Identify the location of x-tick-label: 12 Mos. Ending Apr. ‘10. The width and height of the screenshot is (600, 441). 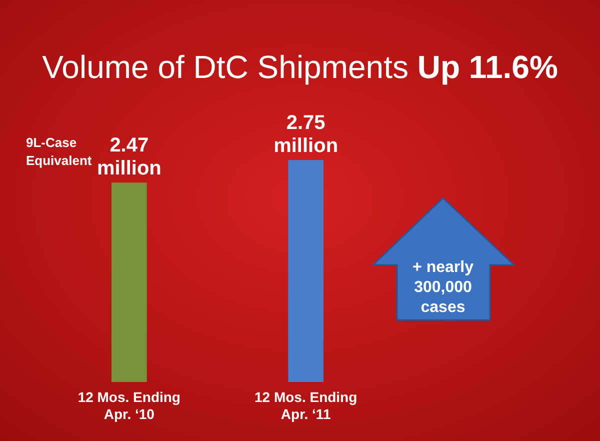
(129, 405).